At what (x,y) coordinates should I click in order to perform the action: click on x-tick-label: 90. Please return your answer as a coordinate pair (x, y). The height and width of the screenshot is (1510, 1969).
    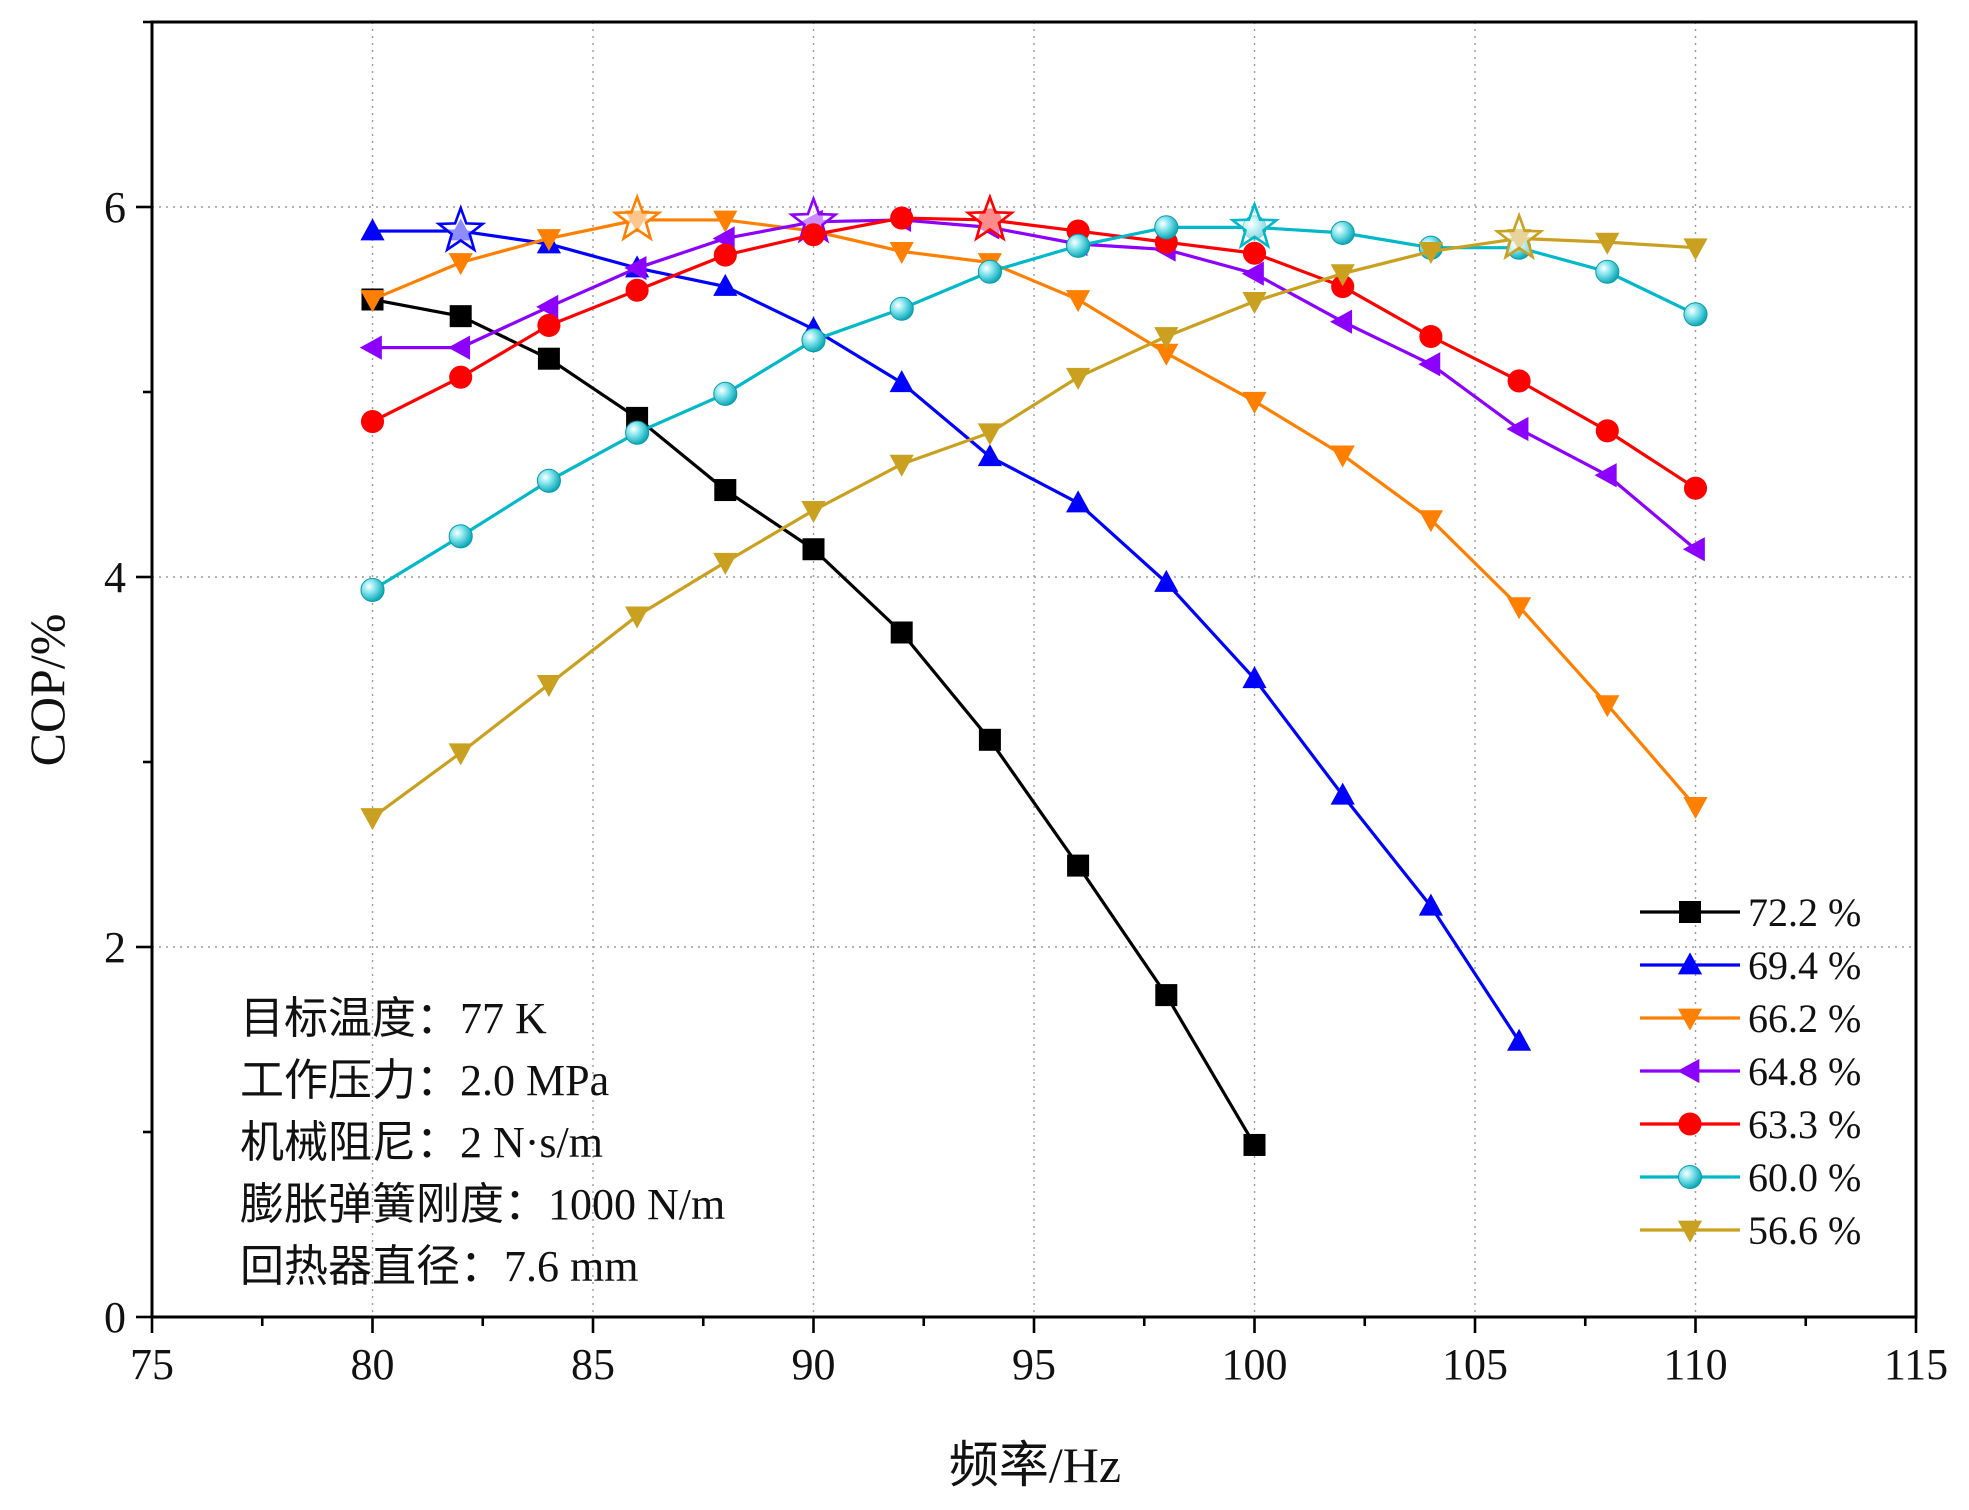
    Looking at the image, I should click on (814, 1364).